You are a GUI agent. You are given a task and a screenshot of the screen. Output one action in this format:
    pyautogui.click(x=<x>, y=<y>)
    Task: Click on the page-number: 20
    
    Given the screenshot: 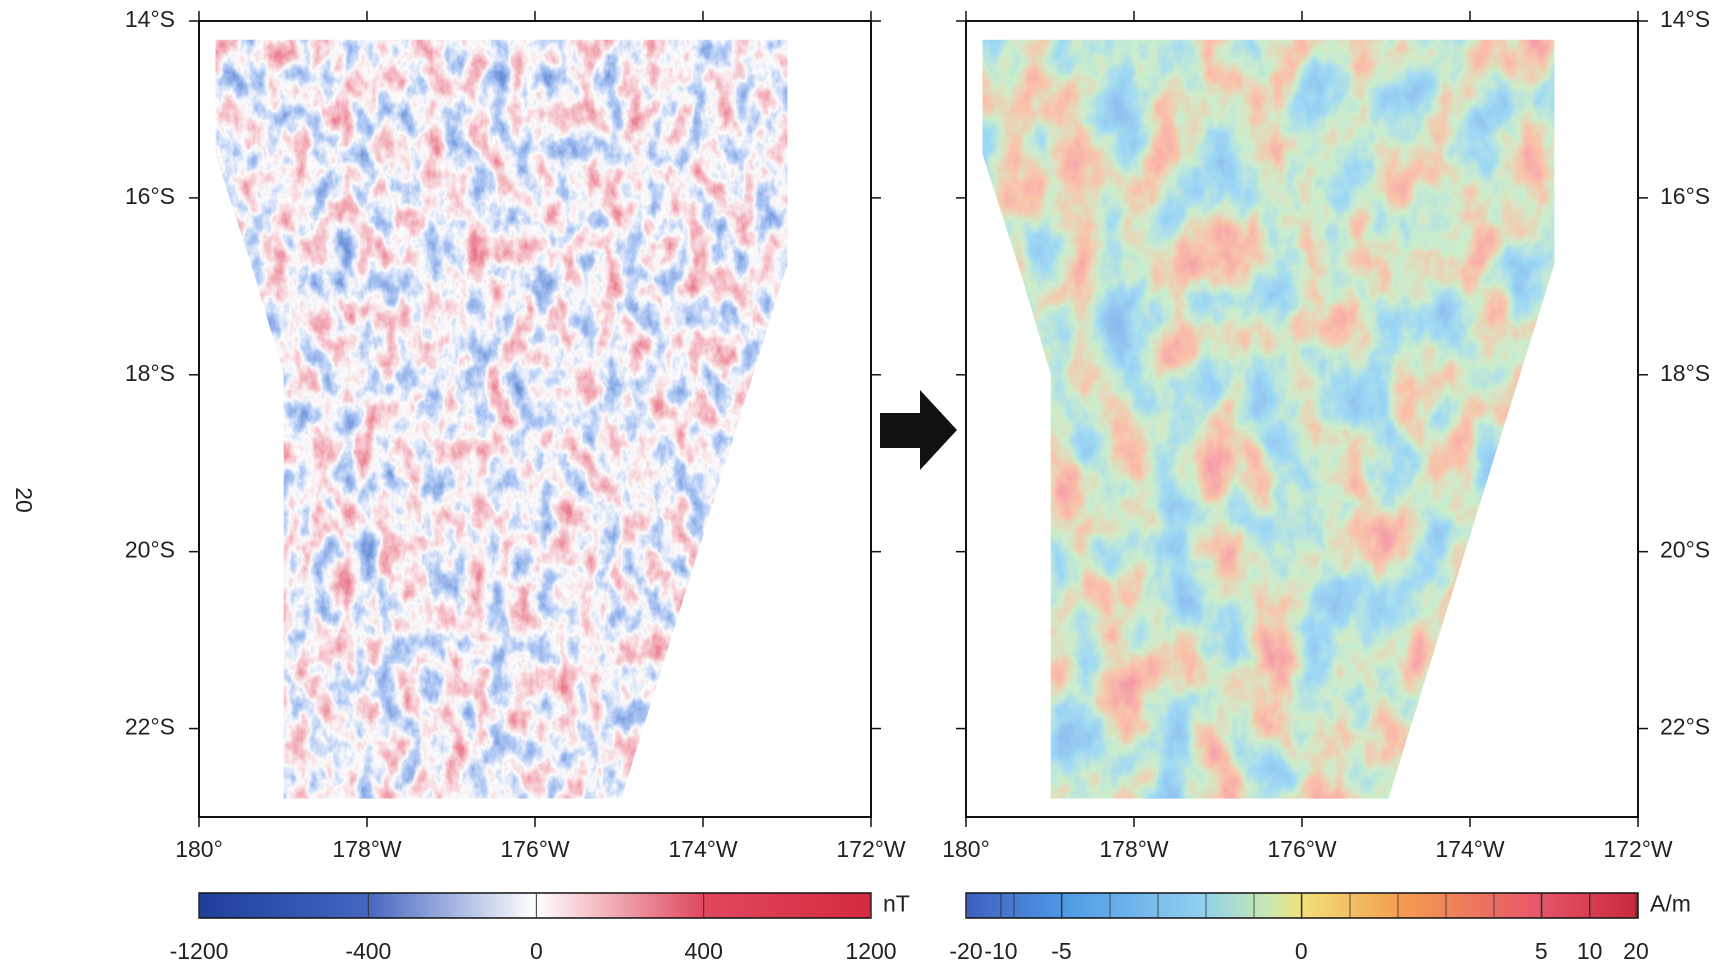 What is the action you would take?
    pyautogui.click(x=24, y=500)
    